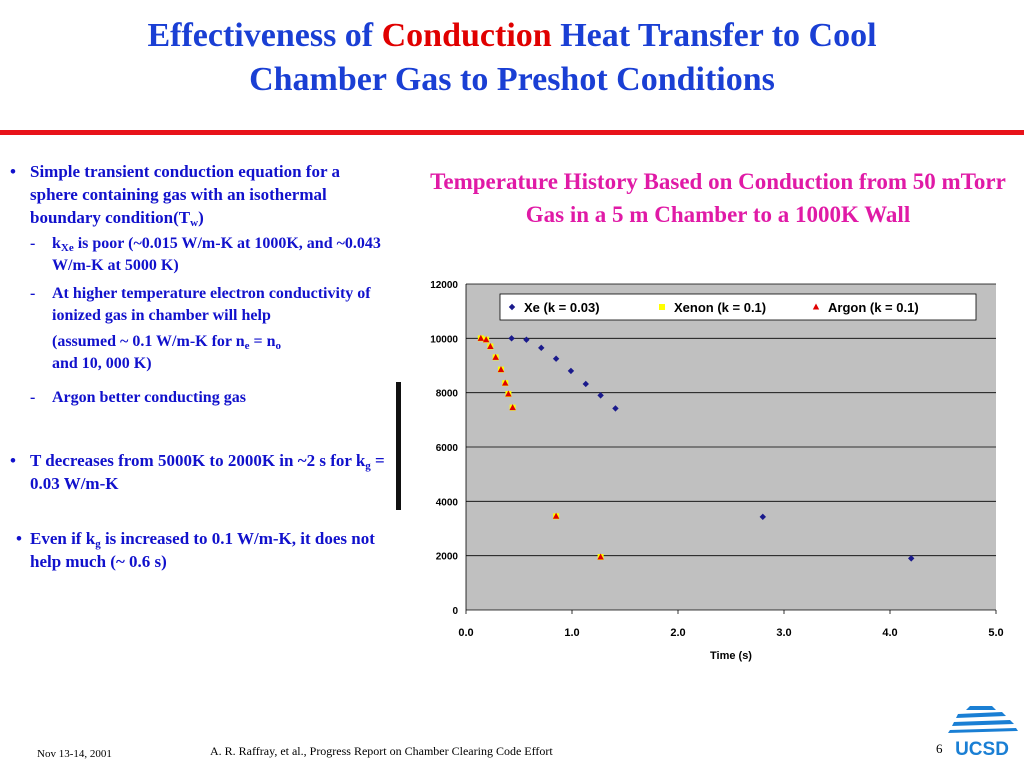 This screenshot has width=1024, height=768. What do you see at coordinates (995, 633) in the screenshot?
I see `x-tick-label: 5.0` at bounding box center [995, 633].